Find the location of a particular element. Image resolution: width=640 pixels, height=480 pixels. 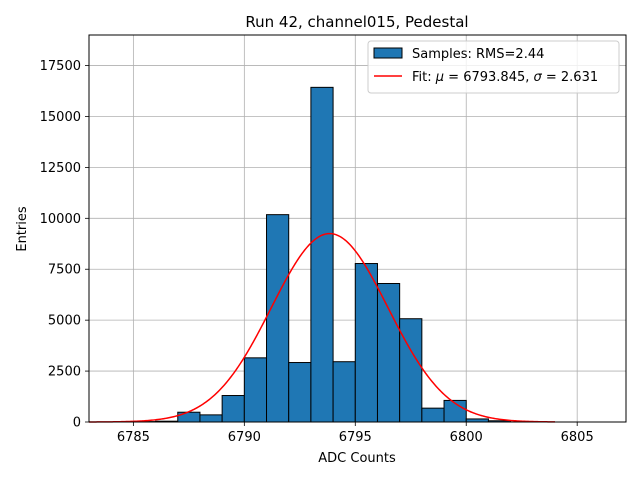

y-tick-label: 15000 is located at coordinates (60, 117).